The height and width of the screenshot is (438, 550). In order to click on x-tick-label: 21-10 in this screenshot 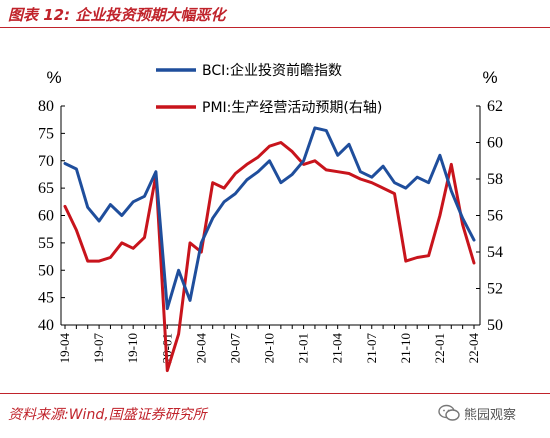, I will do `click(405, 348)`.